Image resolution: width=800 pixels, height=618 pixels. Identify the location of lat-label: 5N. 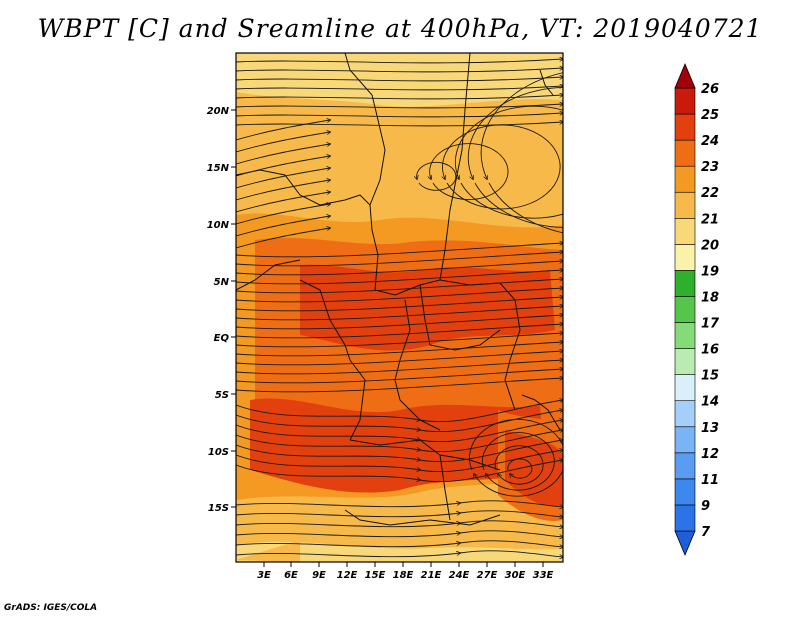
(222, 282).